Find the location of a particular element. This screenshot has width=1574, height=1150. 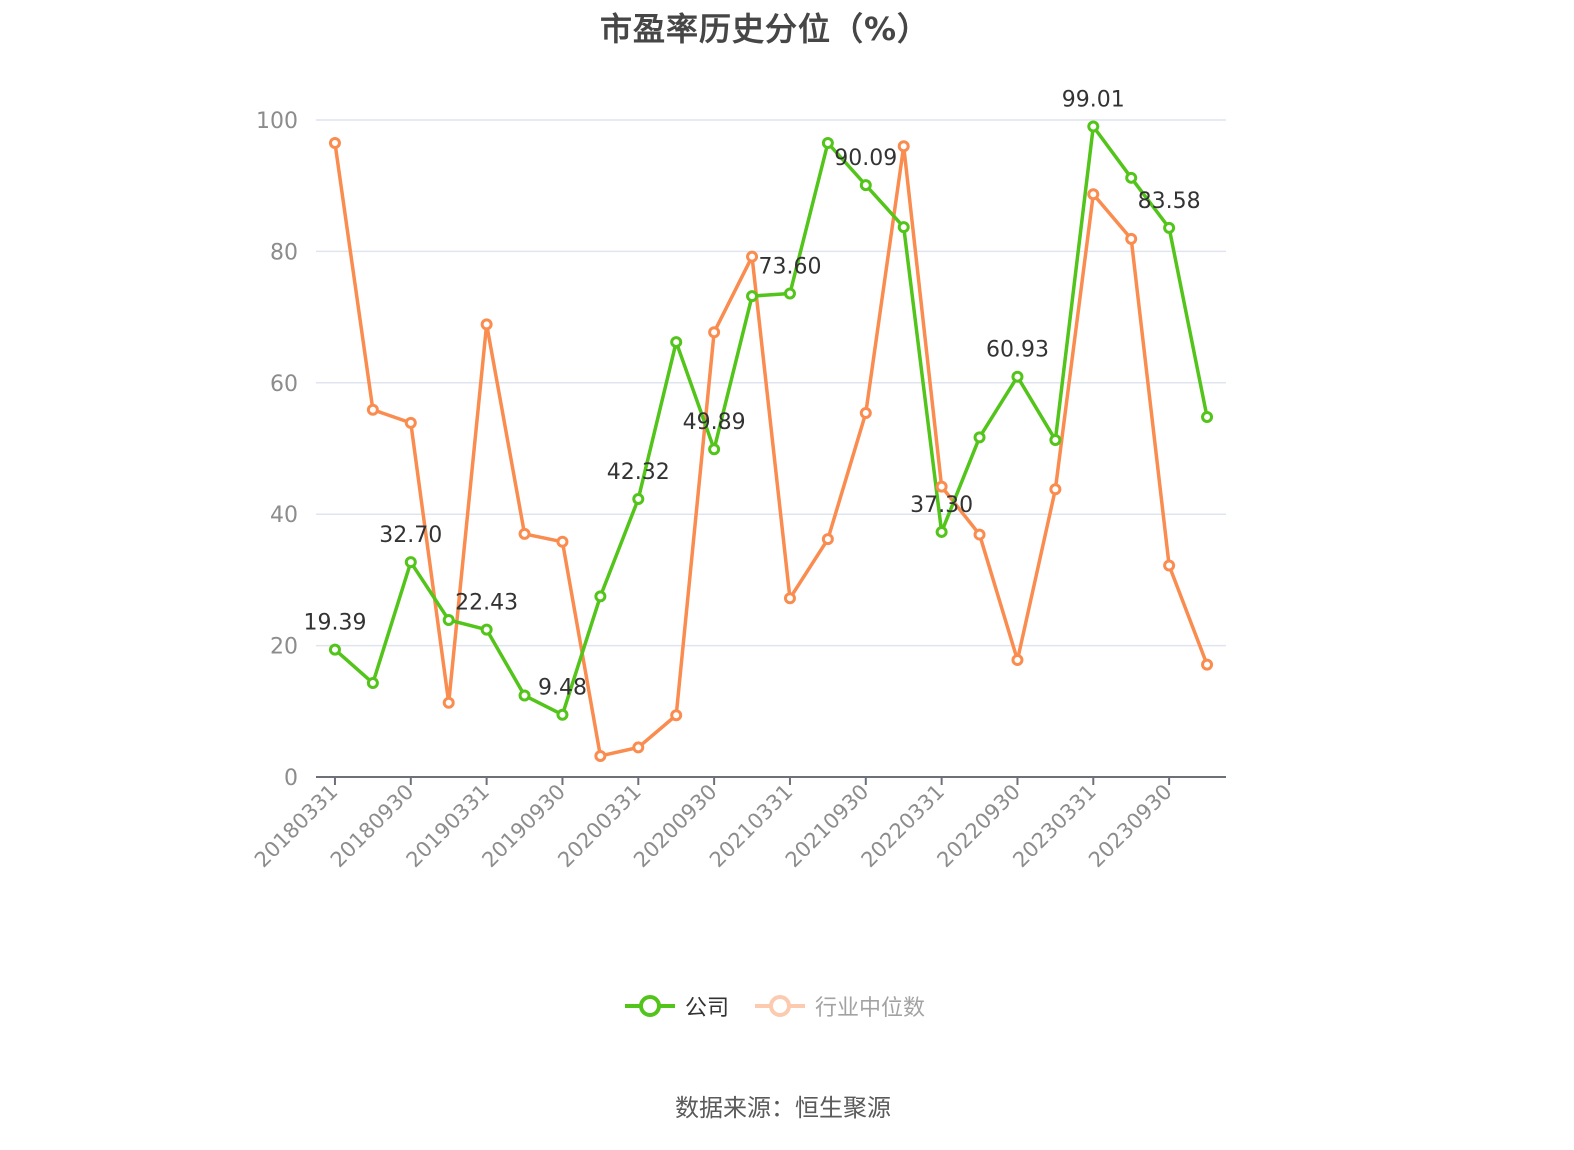

data-source-note: 数据来源：恒生聚源 is located at coordinates (783, 1108).